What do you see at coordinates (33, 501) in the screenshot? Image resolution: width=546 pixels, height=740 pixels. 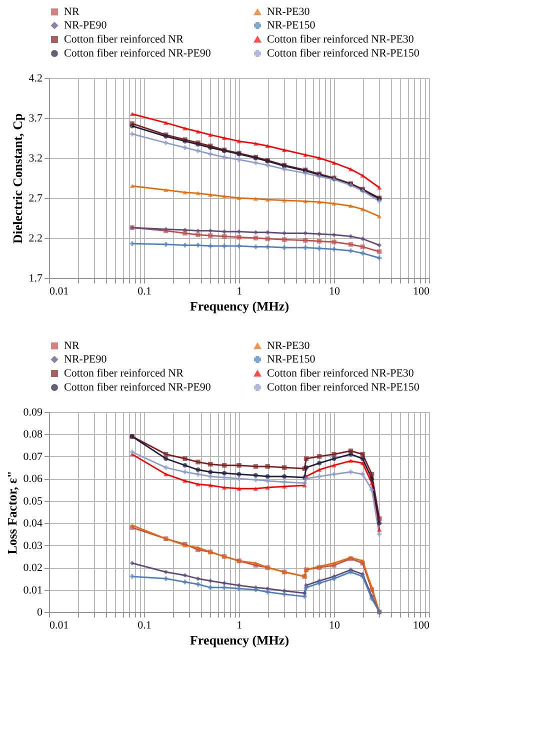 I see `y-tick-label: 0.05` at bounding box center [33, 501].